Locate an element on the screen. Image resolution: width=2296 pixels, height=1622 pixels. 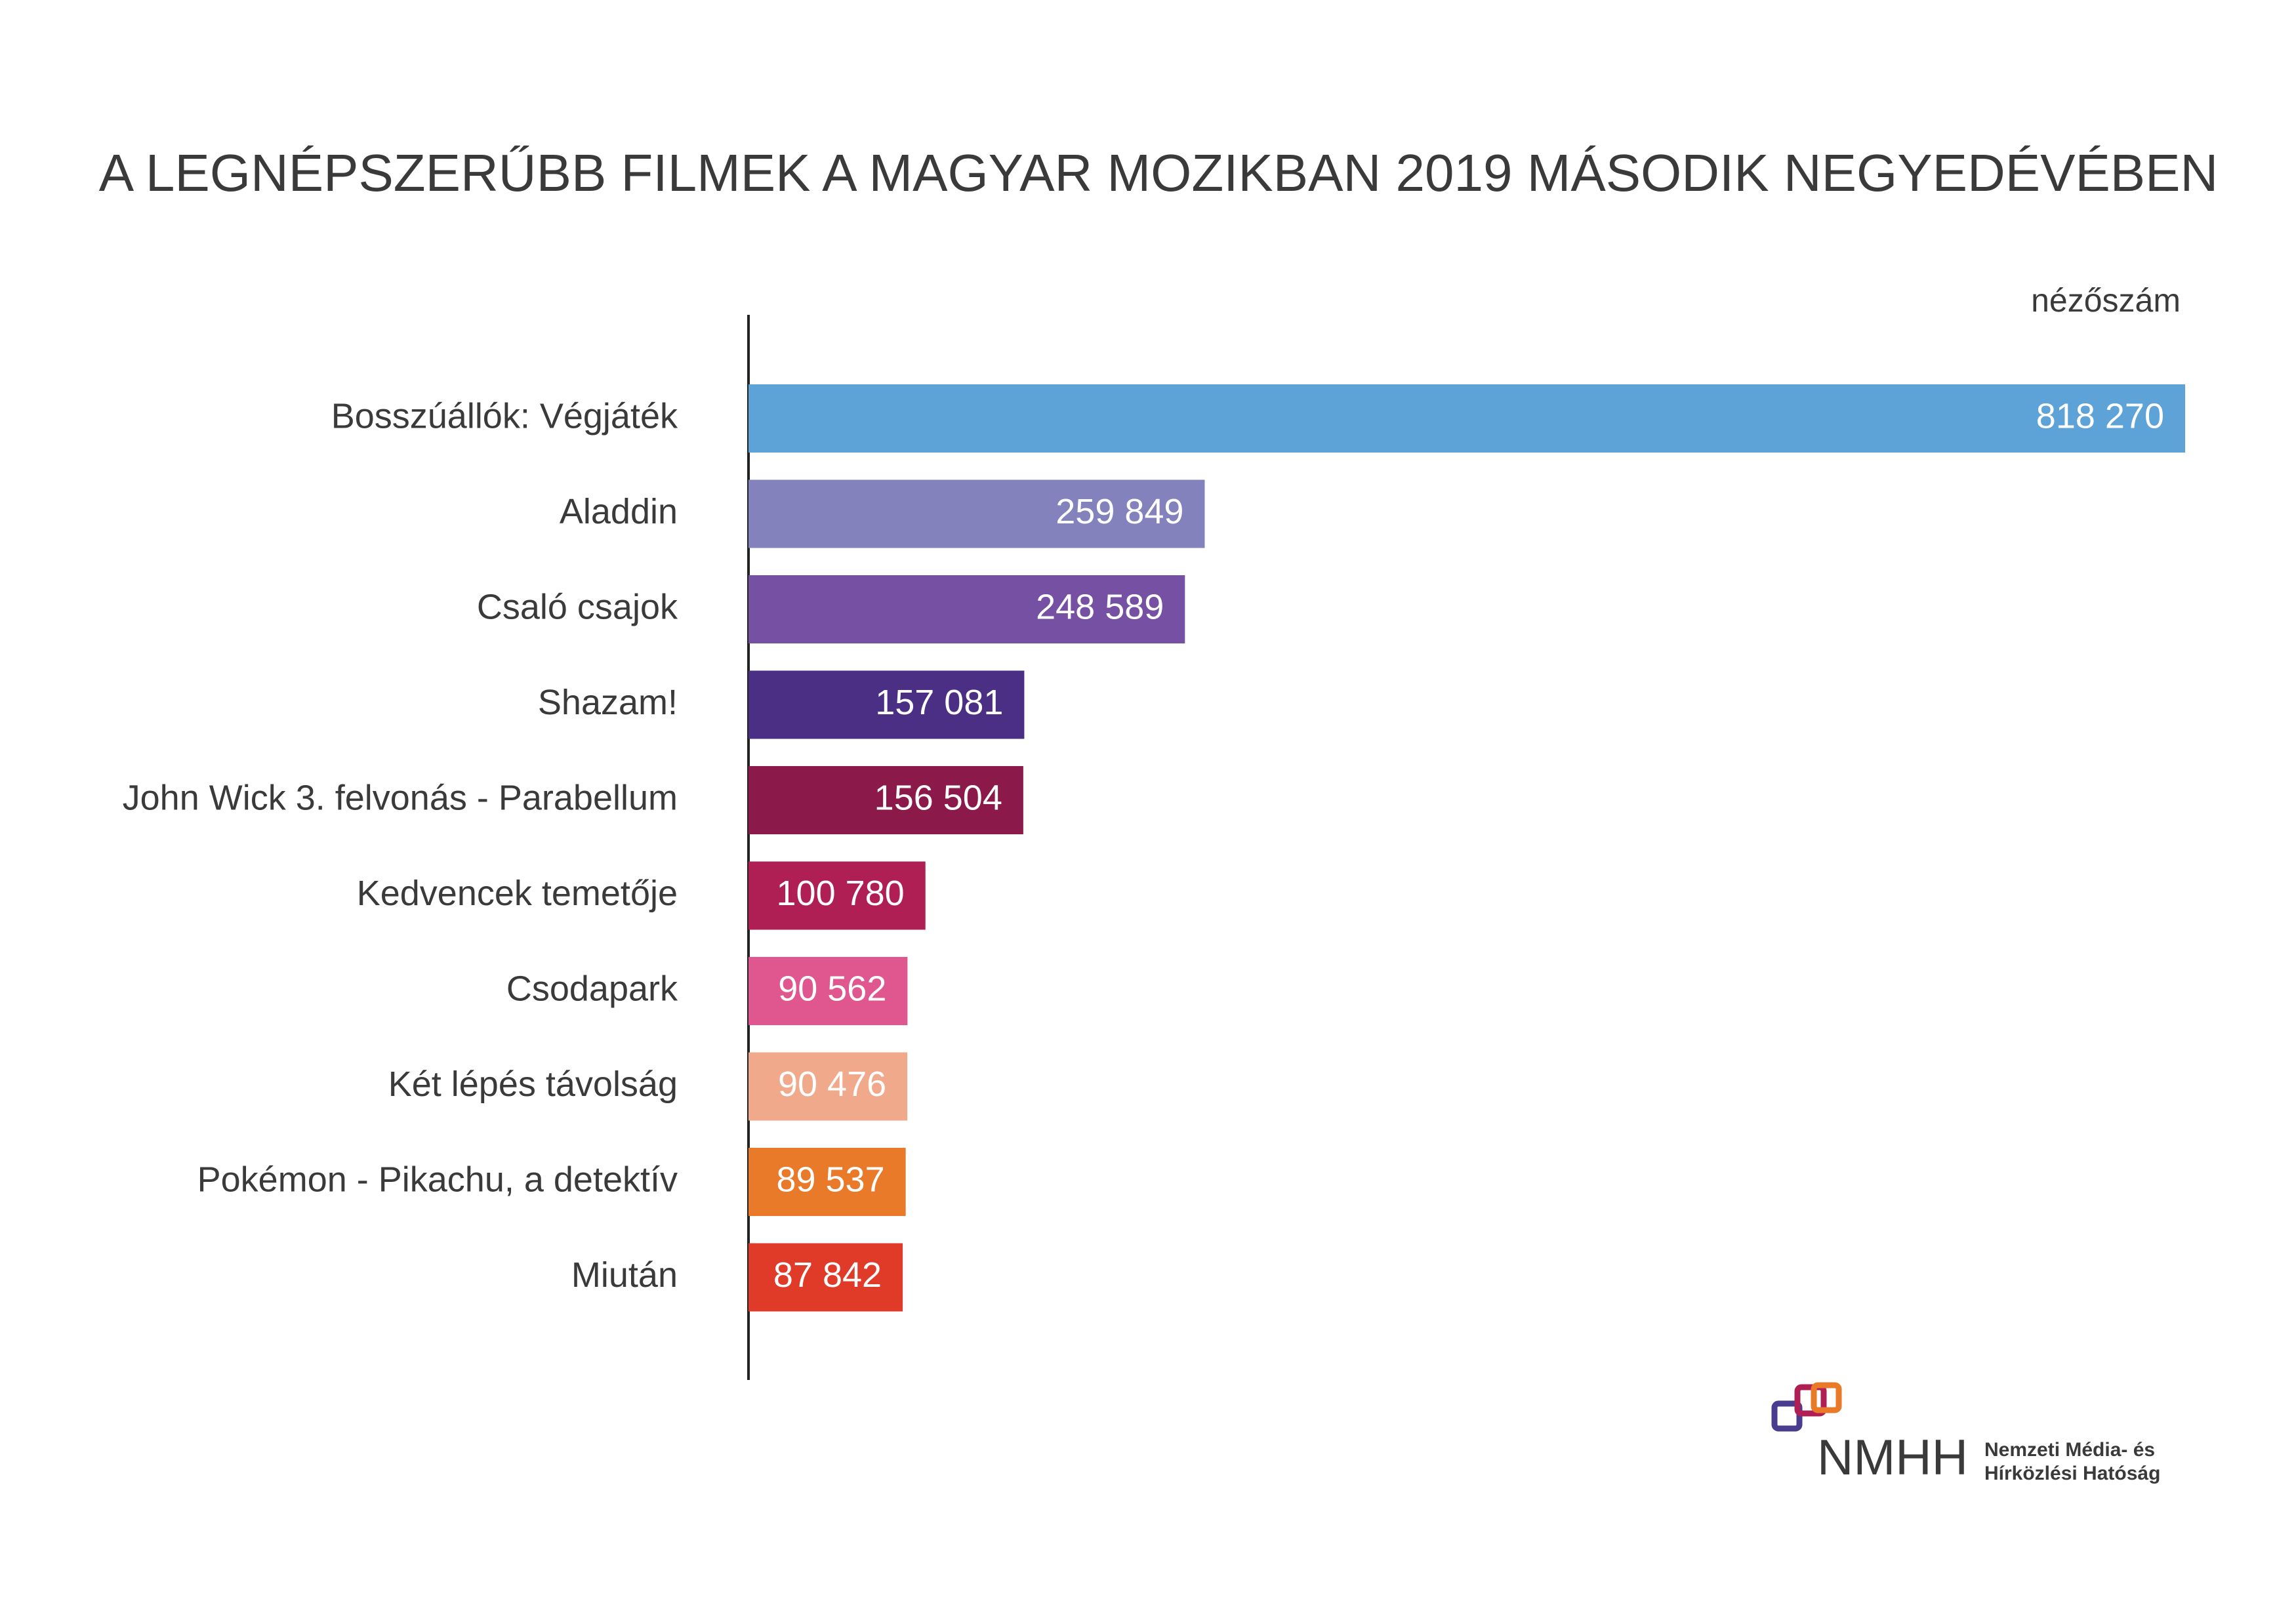
value-label: 157 081 is located at coordinates (939, 703).